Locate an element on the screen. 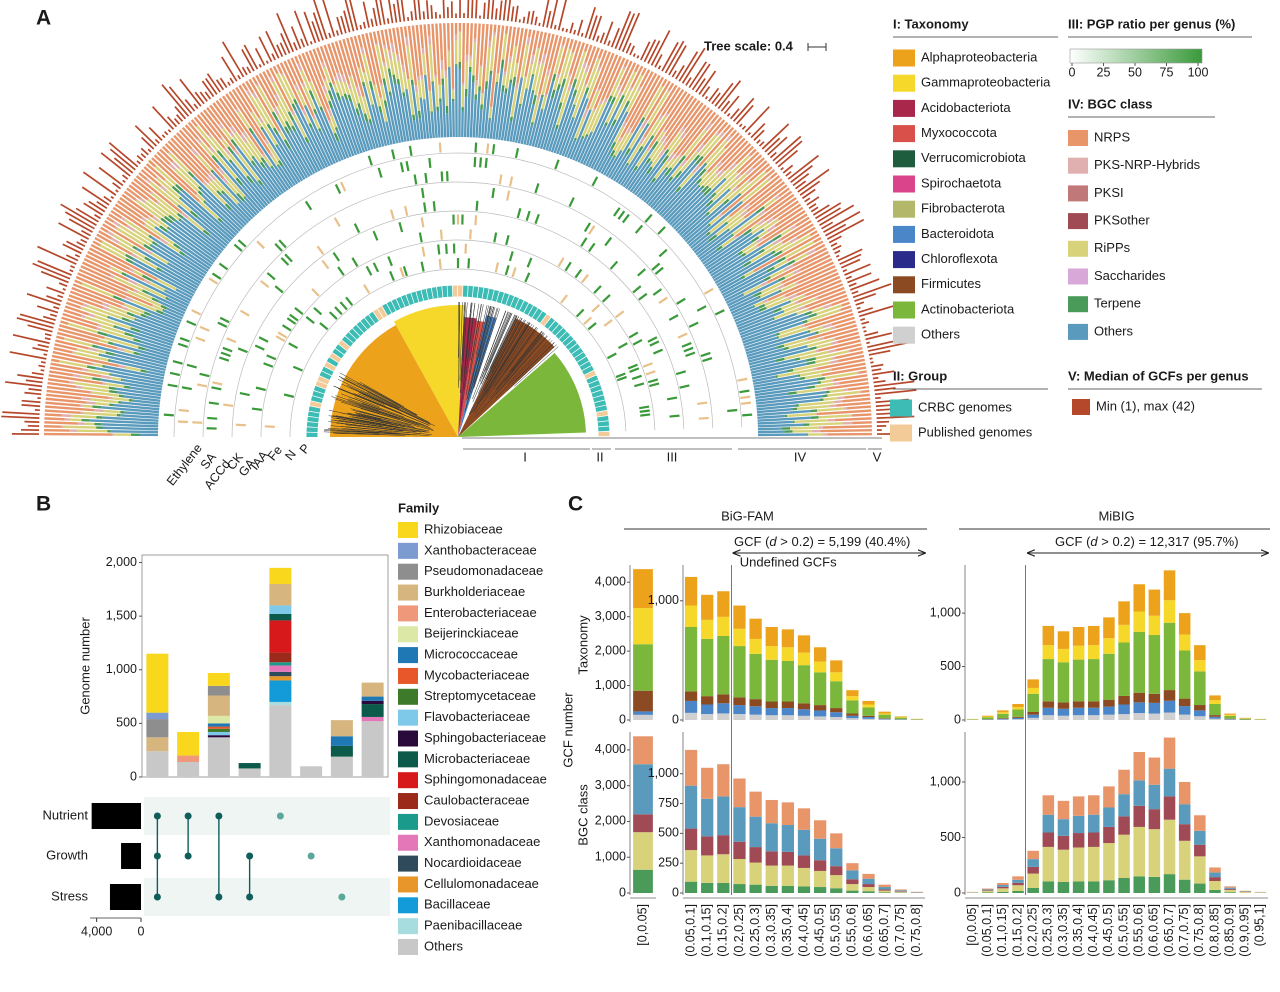 This screenshot has height=992, width=1280. annotation: GCF (d > 0.2) = 12,317 (95.7%) is located at coordinates (1147, 541).